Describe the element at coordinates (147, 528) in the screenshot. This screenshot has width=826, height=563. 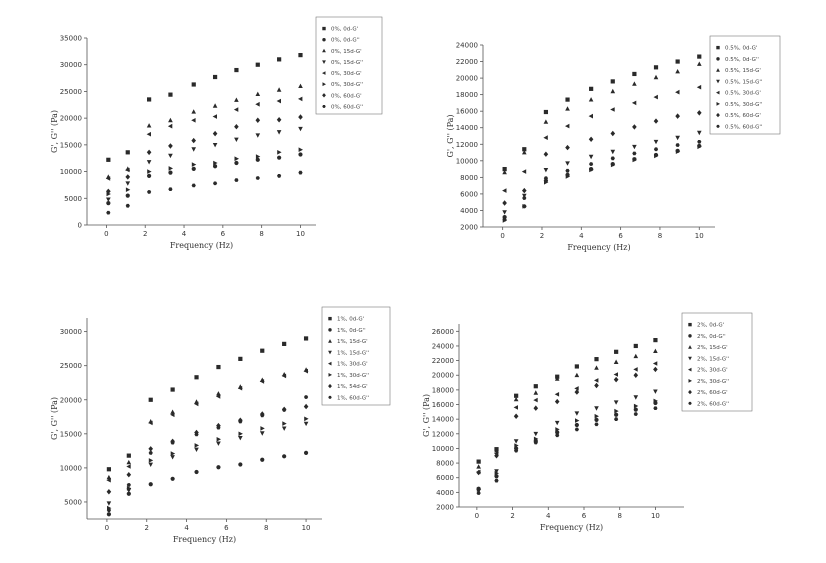
I see `x-tick-label: 2` at that location.